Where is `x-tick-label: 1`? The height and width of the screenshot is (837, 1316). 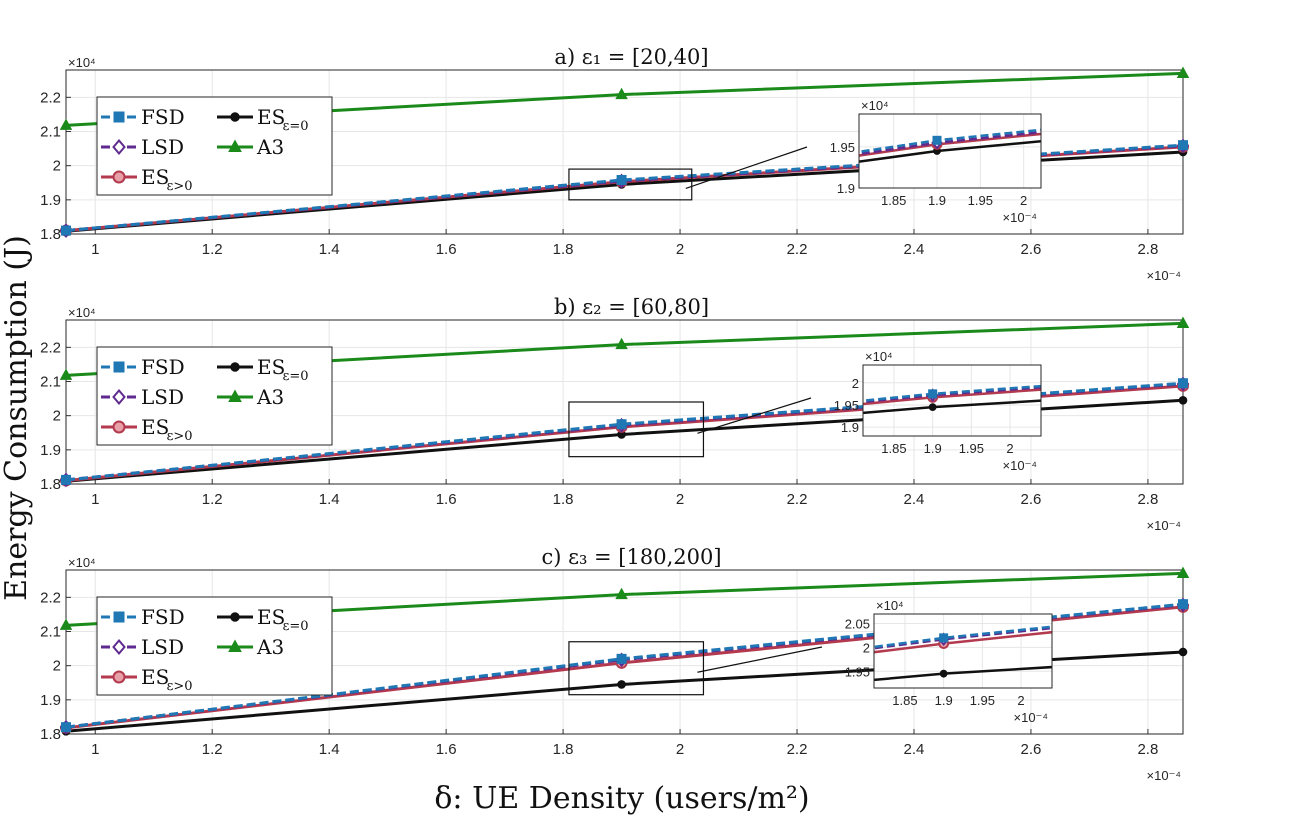
x-tick-label: 1 is located at coordinates (95, 249).